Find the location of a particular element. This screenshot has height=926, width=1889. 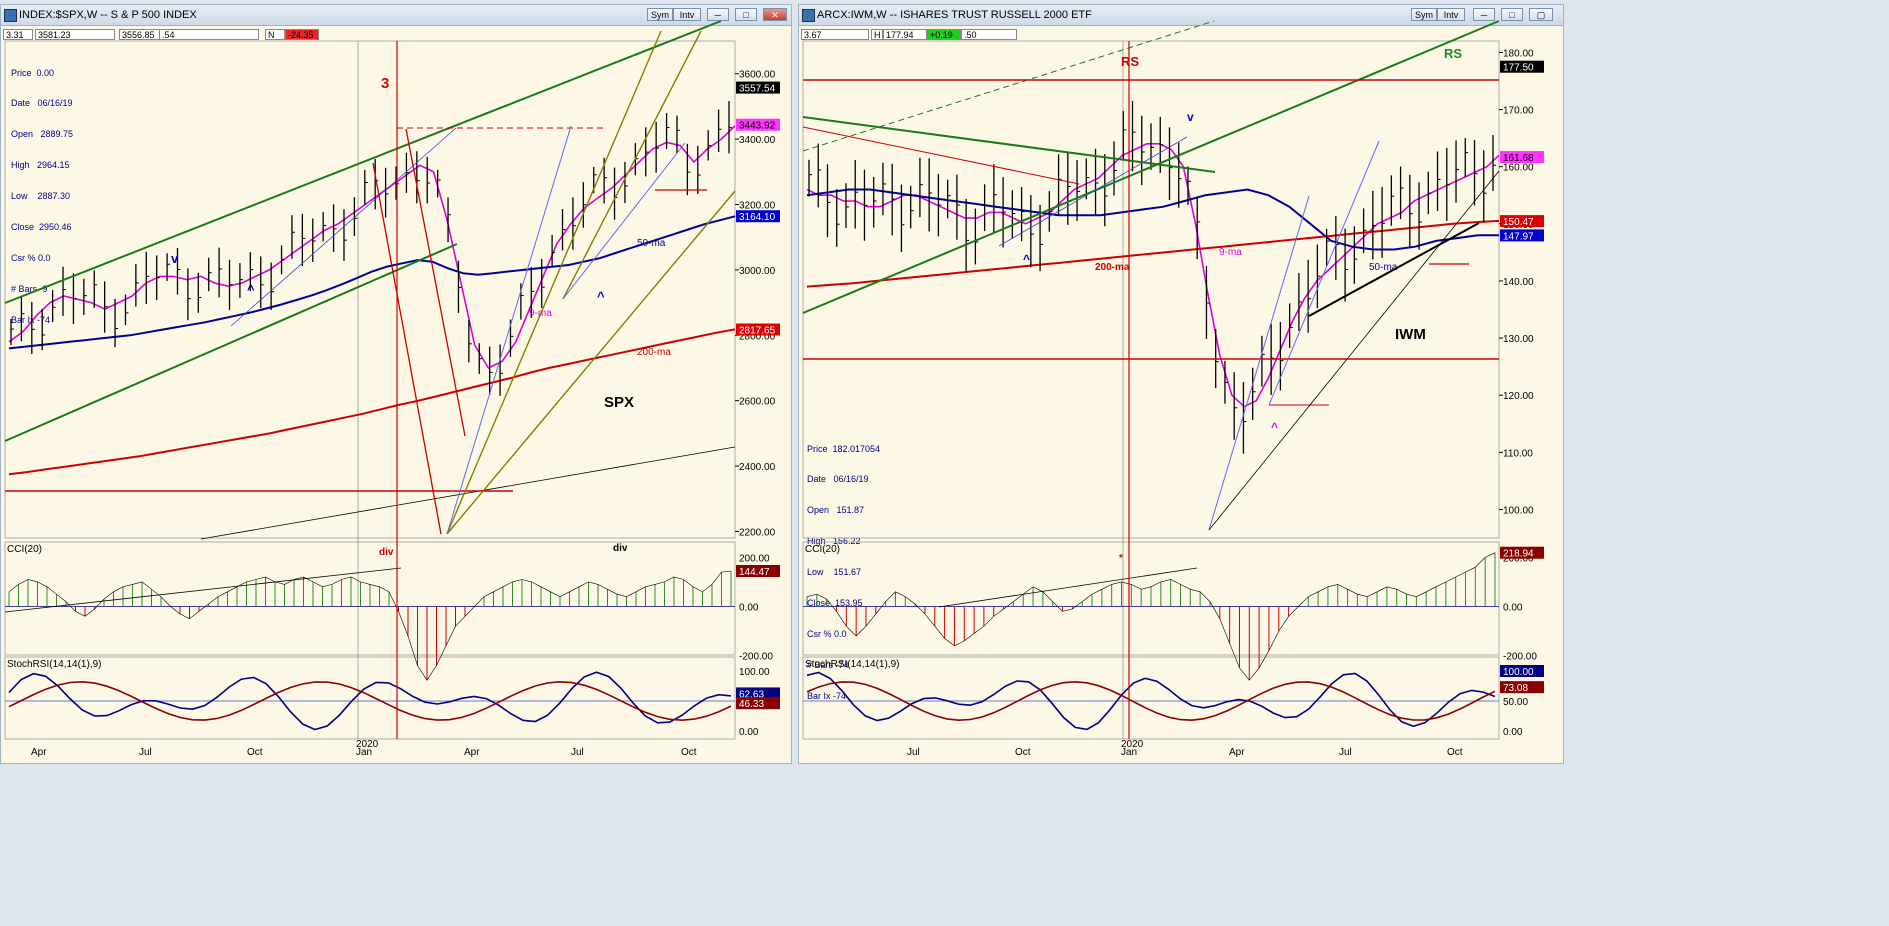

cci-tick-label: 200.00 is located at coordinates (1518, 558).